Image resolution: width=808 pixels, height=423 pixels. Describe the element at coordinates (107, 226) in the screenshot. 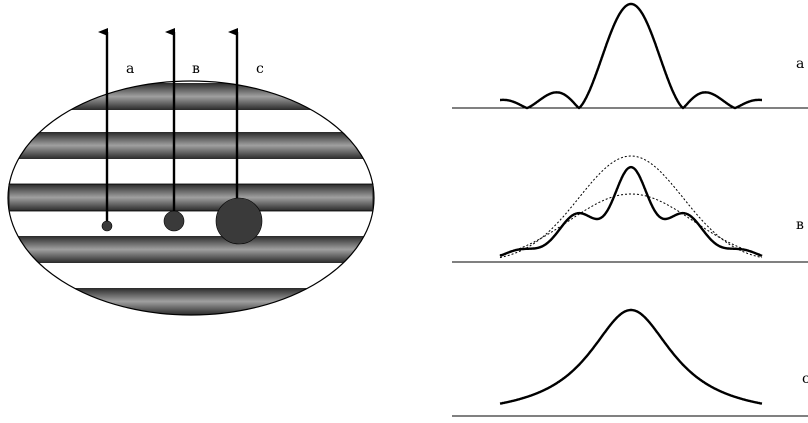

I see `probe-spot-small` at that location.